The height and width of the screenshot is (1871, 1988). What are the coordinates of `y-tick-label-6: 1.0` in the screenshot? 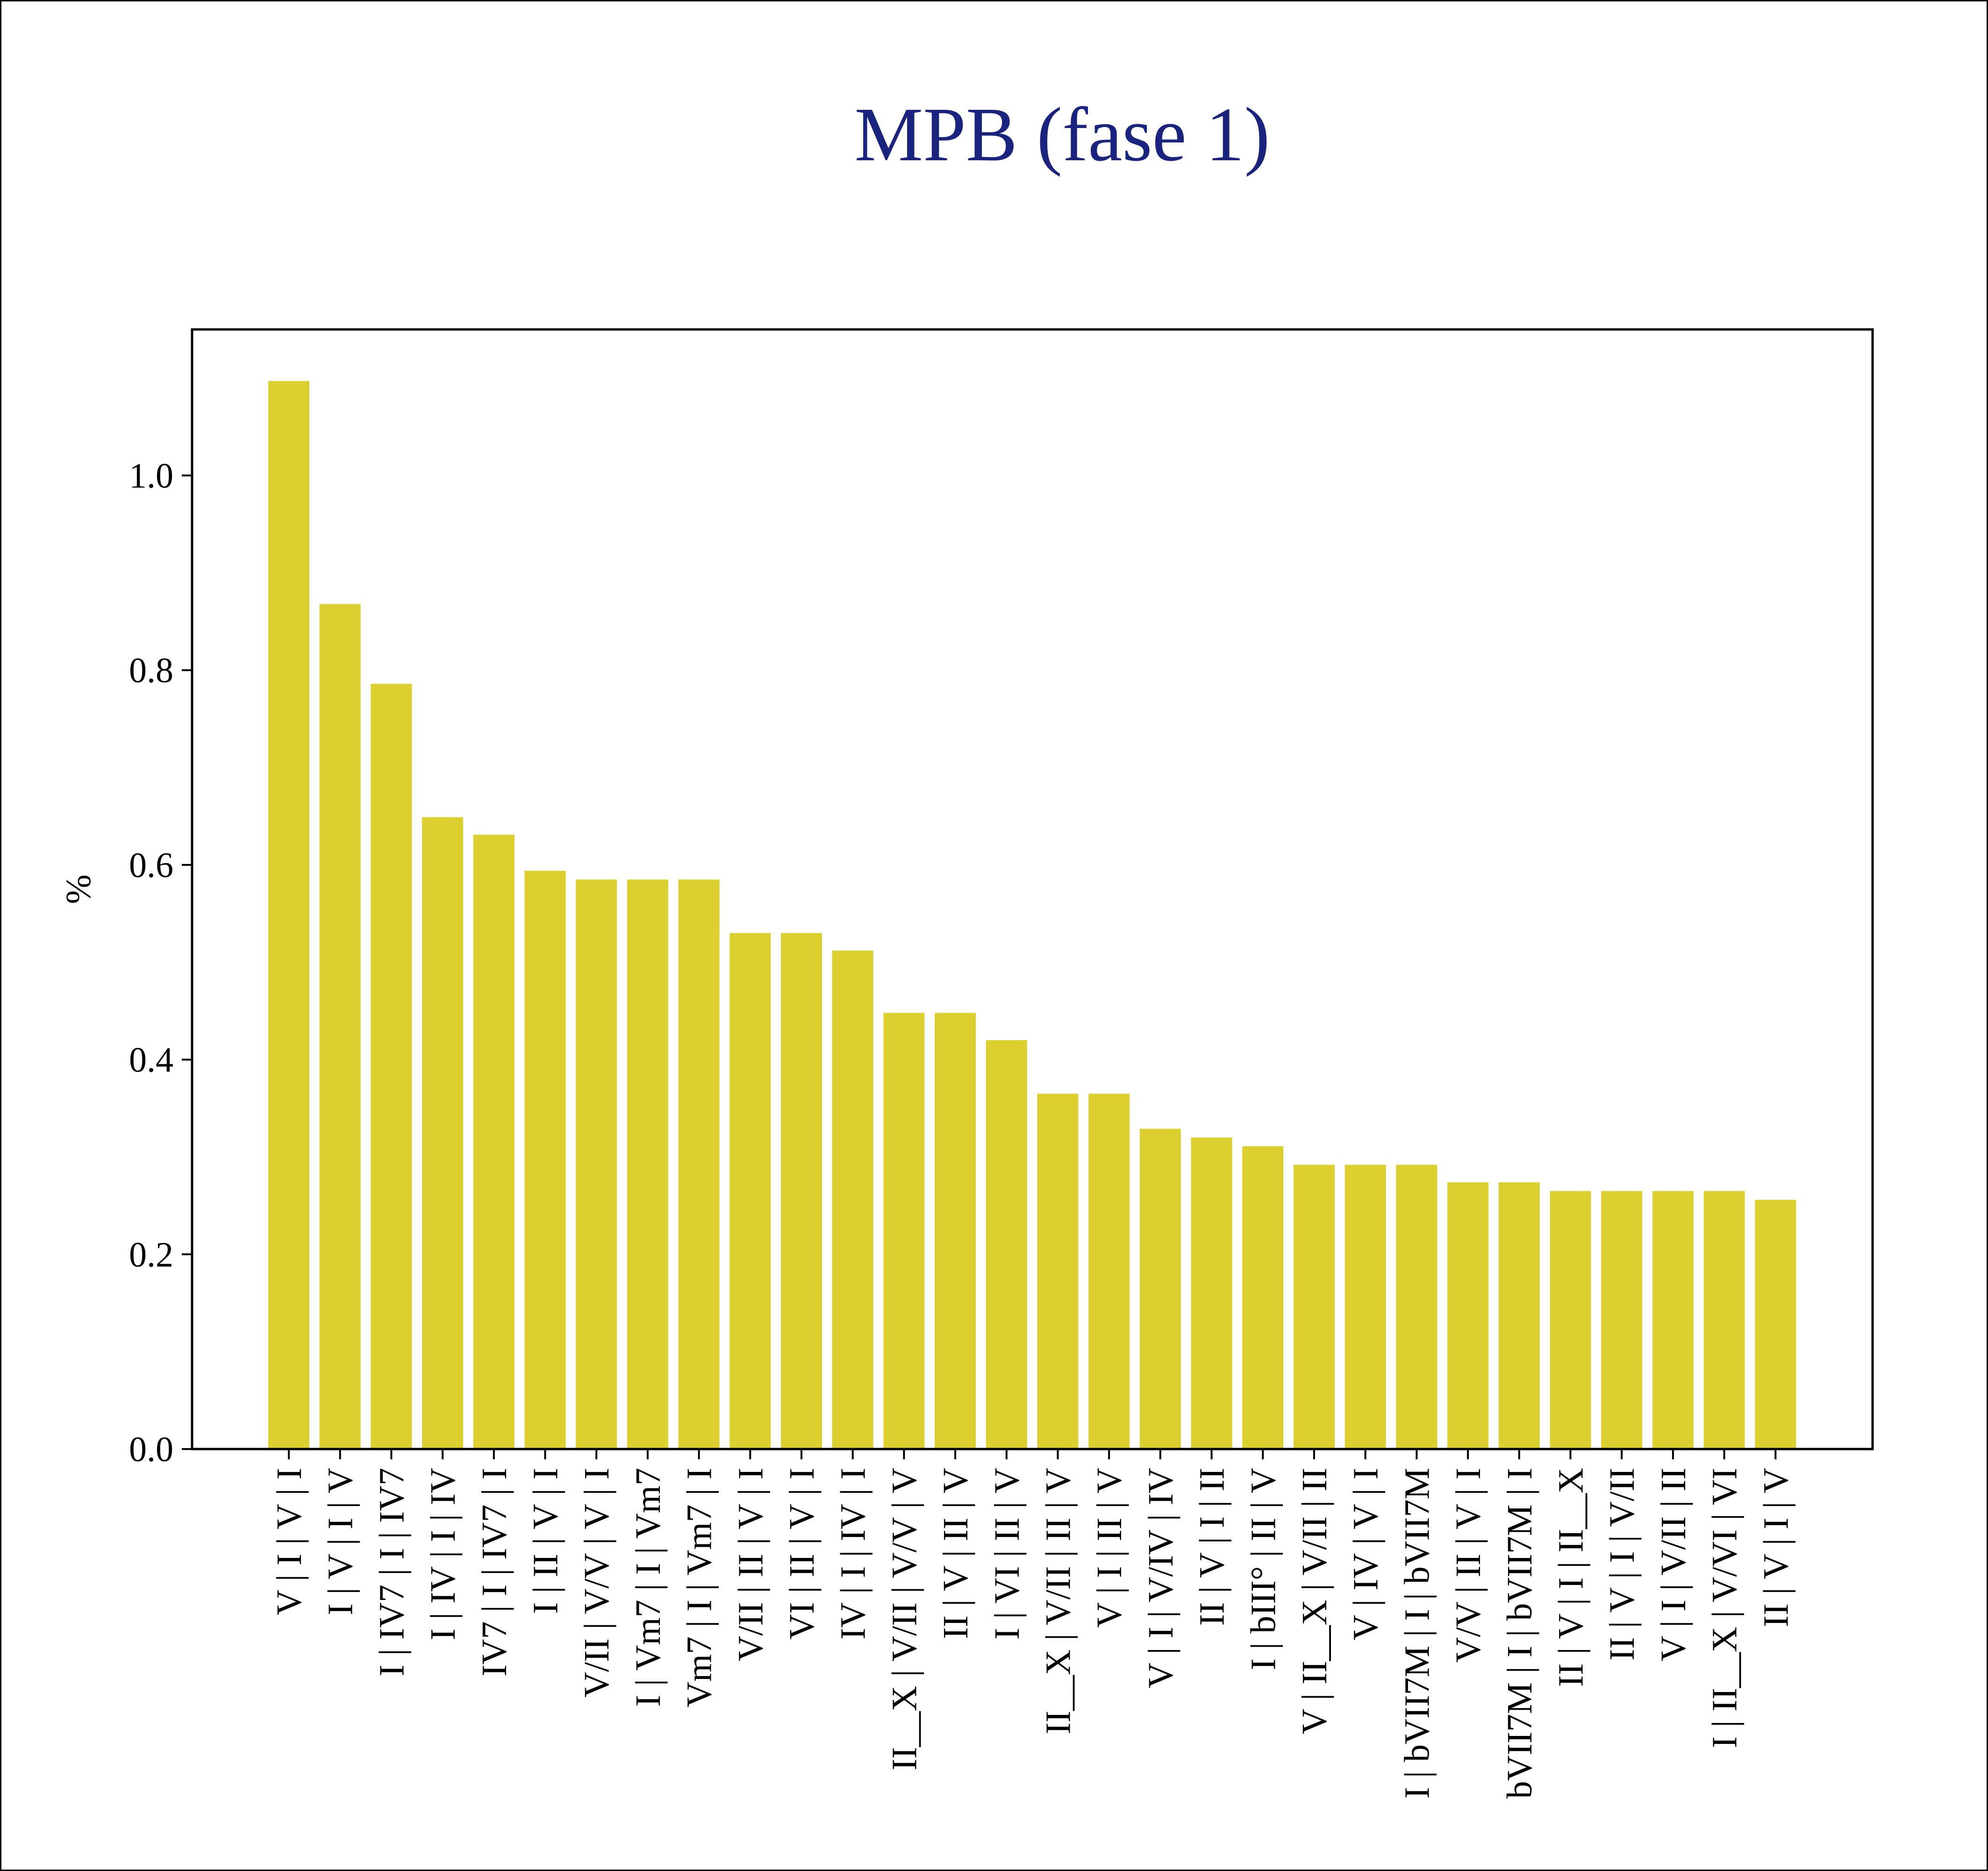 It's located at (151, 476).